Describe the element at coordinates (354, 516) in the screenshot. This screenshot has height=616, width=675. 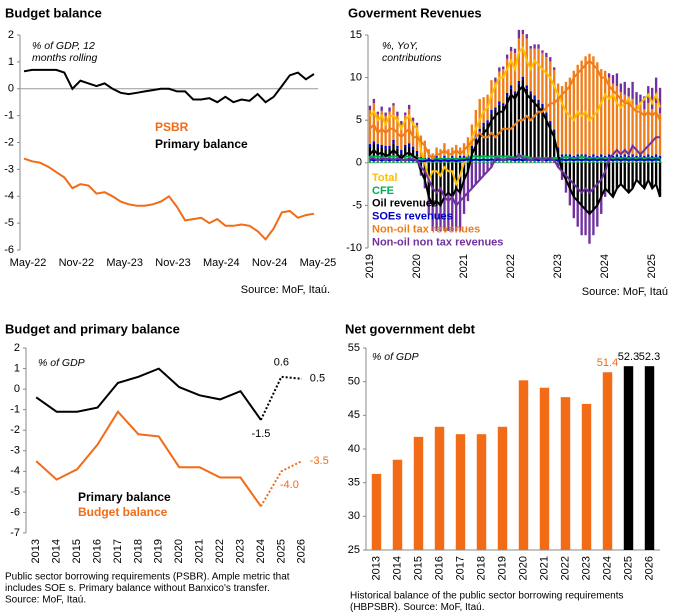
I see `y-tick-label: 30` at that location.